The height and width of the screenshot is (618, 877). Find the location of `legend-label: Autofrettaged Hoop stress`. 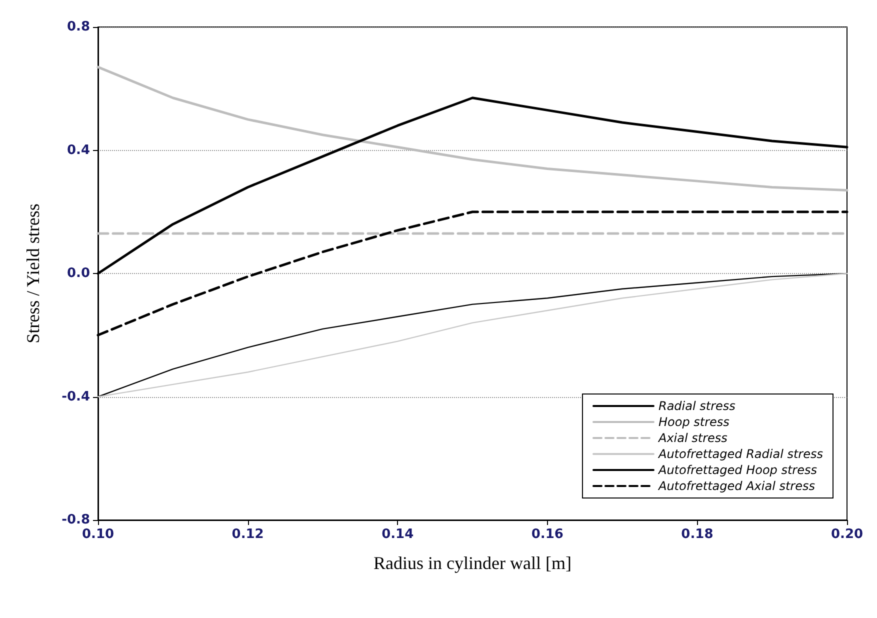

legend-label: Autofrettaged Hoop stress is located at coordinates (737, 470).